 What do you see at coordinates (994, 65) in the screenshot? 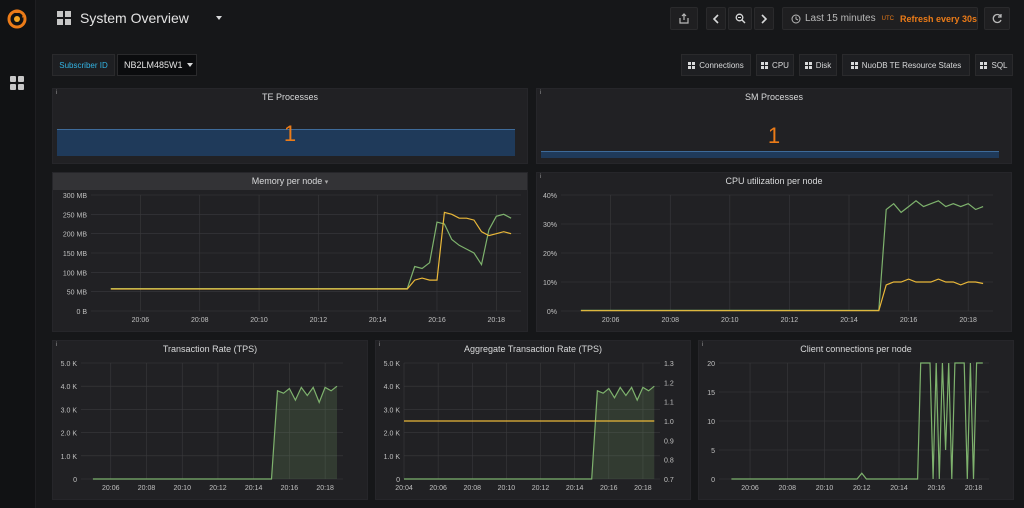
I see `link-sql: SQL` at bounding box center [994, 65].